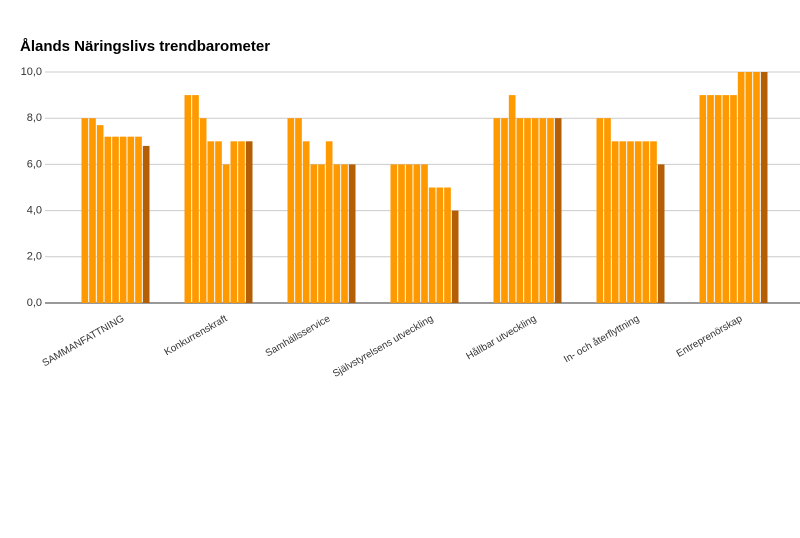  Describe the element at coordinates (34, 118) in the screenshot. I see `y-tick-label: 8,0` at that location.